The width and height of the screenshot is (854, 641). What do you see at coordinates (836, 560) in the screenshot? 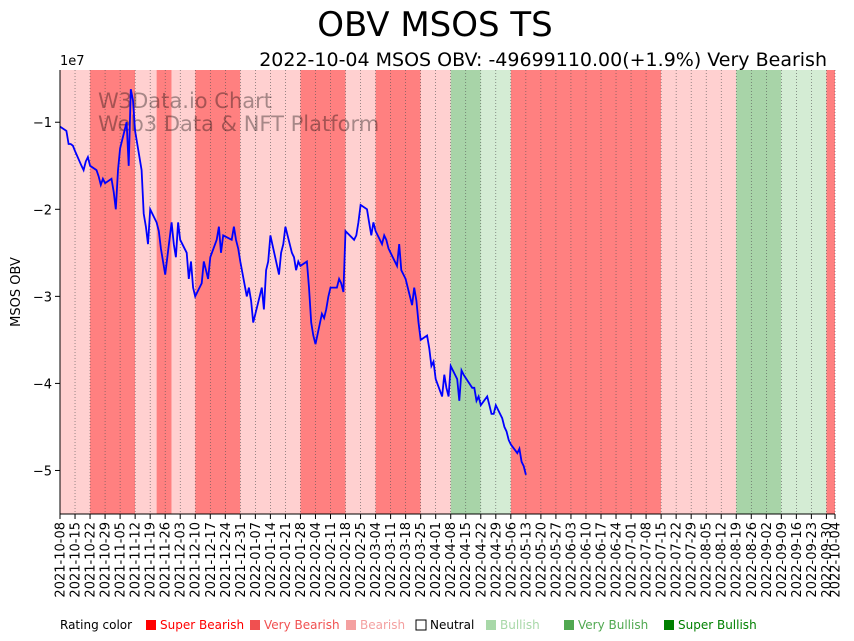
I see `x-tick-label-53: 2022-10-04` at bounding box center [836, 560].